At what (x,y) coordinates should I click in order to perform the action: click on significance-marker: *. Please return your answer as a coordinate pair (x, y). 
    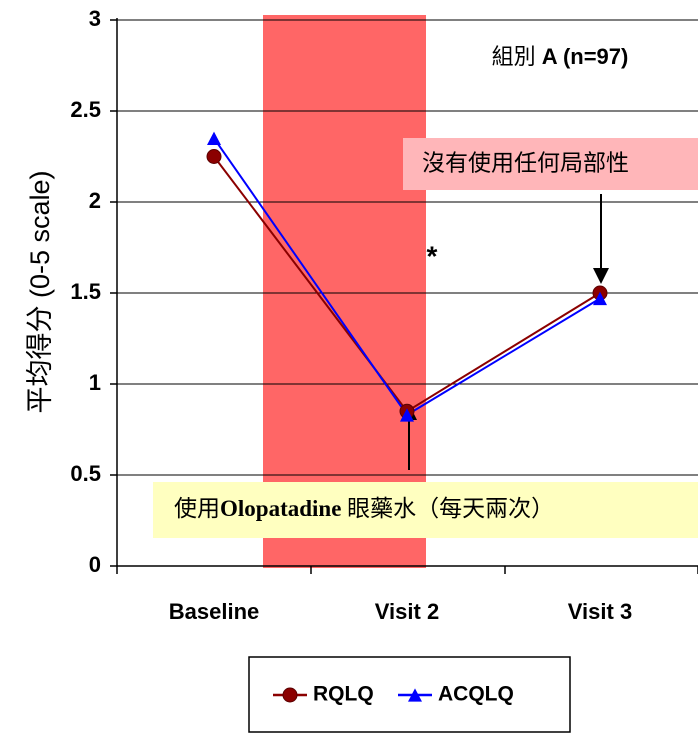
    Looking at the image, I should click on (432, 255).